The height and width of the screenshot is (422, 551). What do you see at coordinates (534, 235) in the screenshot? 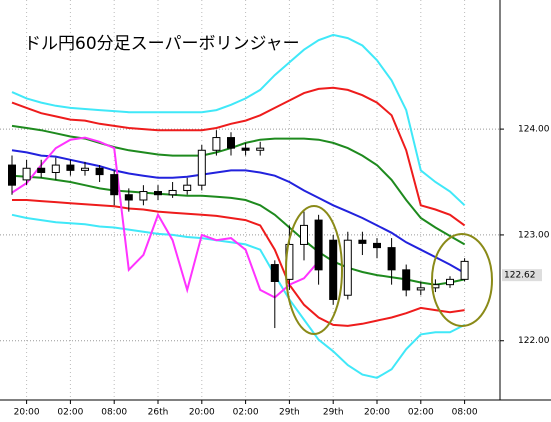
I see `y-tick-label: 123.00` at bounding box center [534, 235].